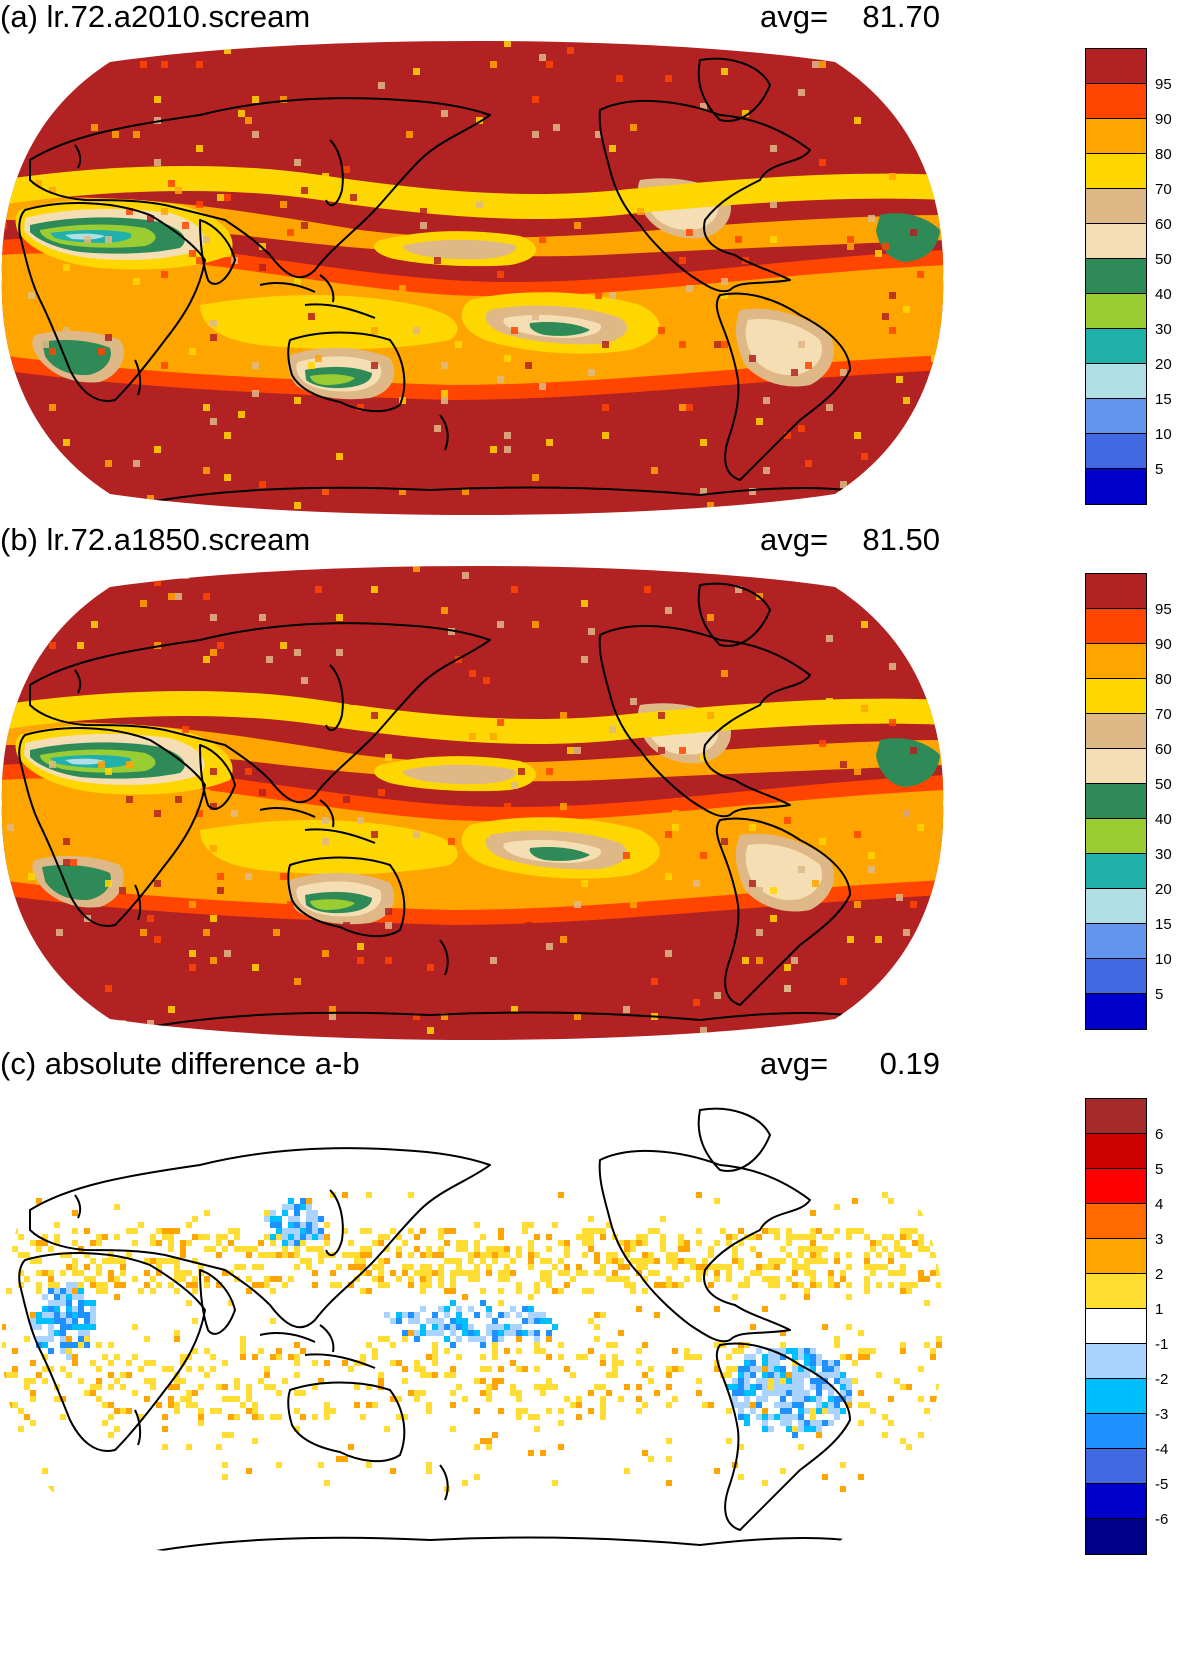 This screenshot has width=1183, height=1677. Describe the element at coordinates (794, 1063) in the screenshot. I see `avg-label: avg=` at that location.